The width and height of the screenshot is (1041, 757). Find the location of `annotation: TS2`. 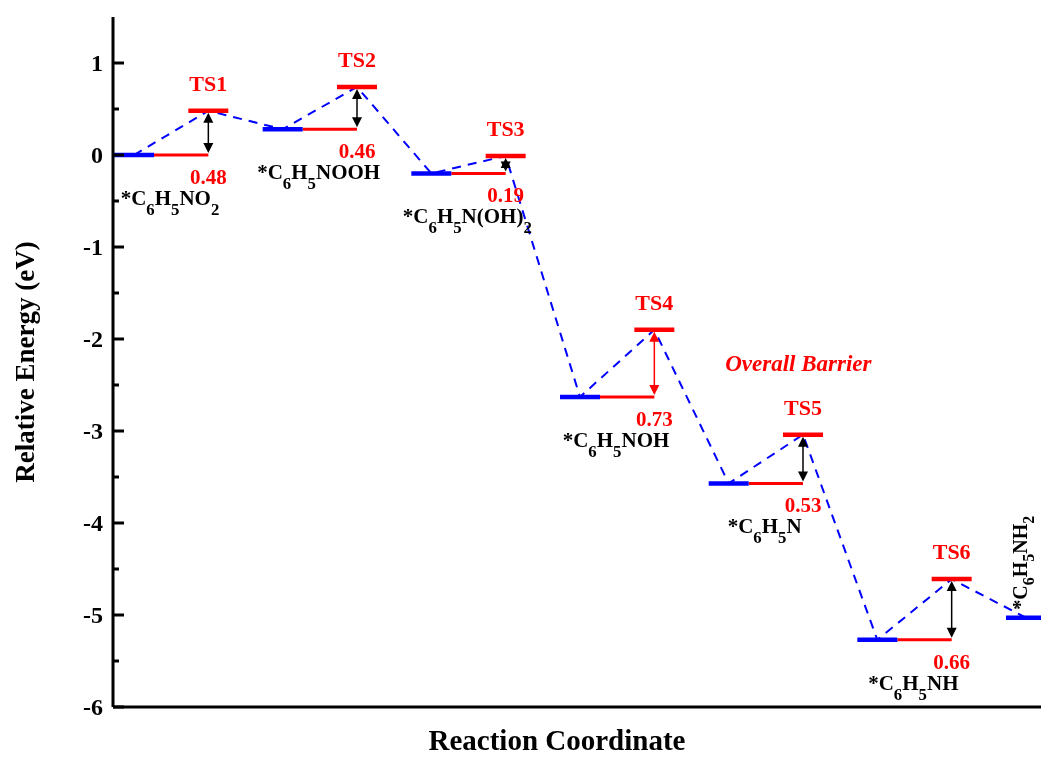

annotation: TS2 is located at coordinates (357, 59).